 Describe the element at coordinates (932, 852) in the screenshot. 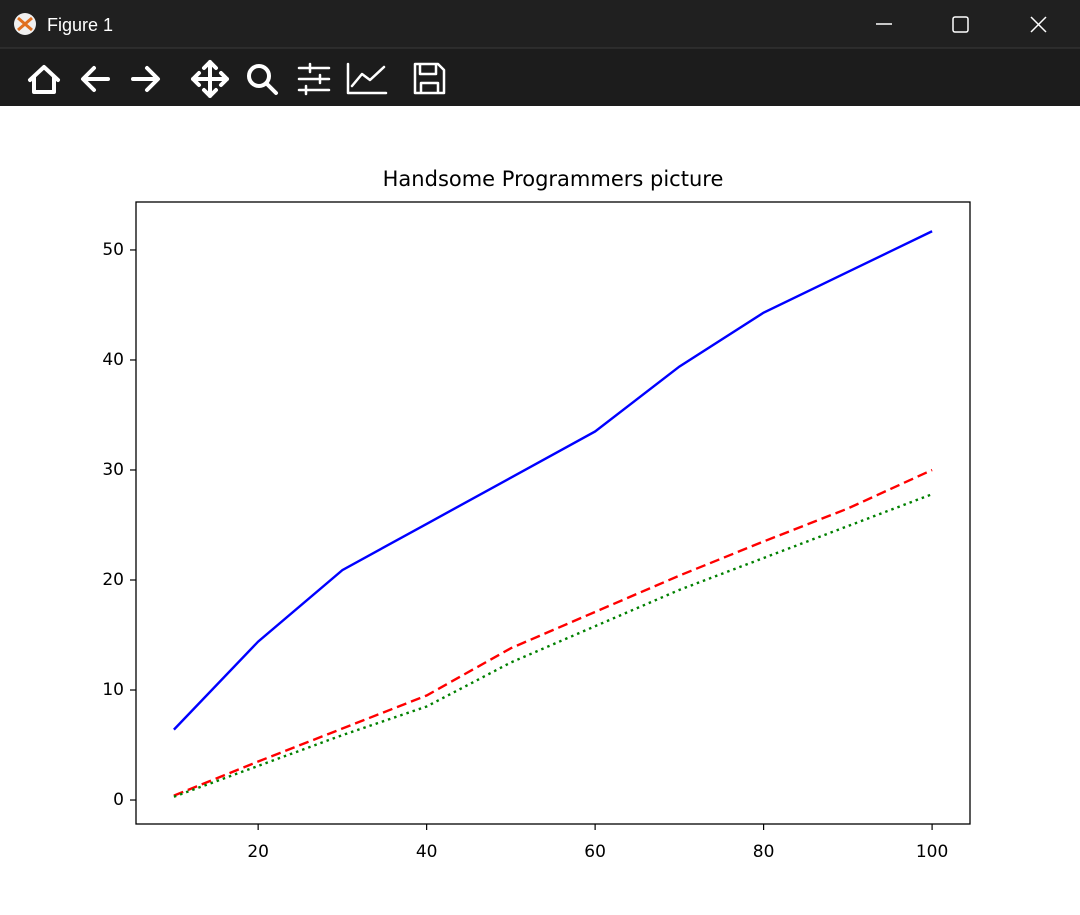

I see `x-tick-label: 100` at that location.